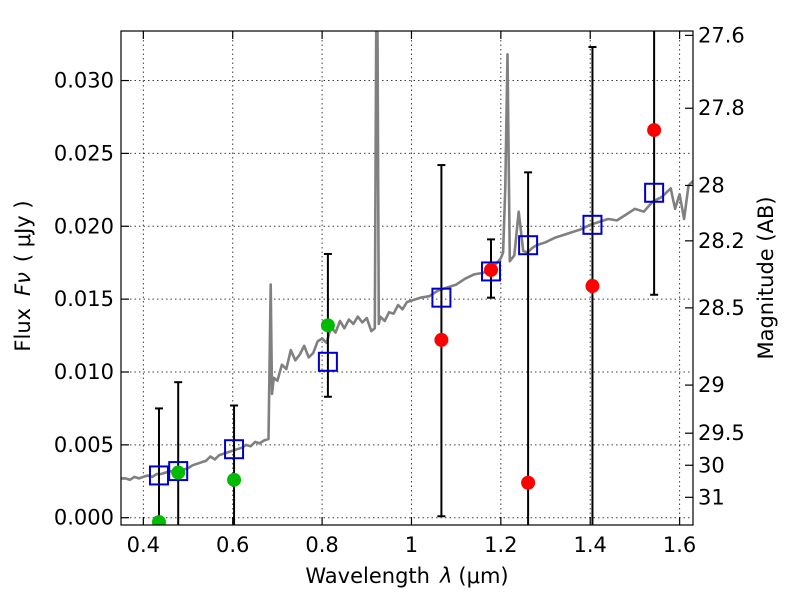 This screenshot has height=600, width=800. Describe the element at coordinates (321, 545) in the screenshot. I see `x-tick-label: 0.8` at that location.